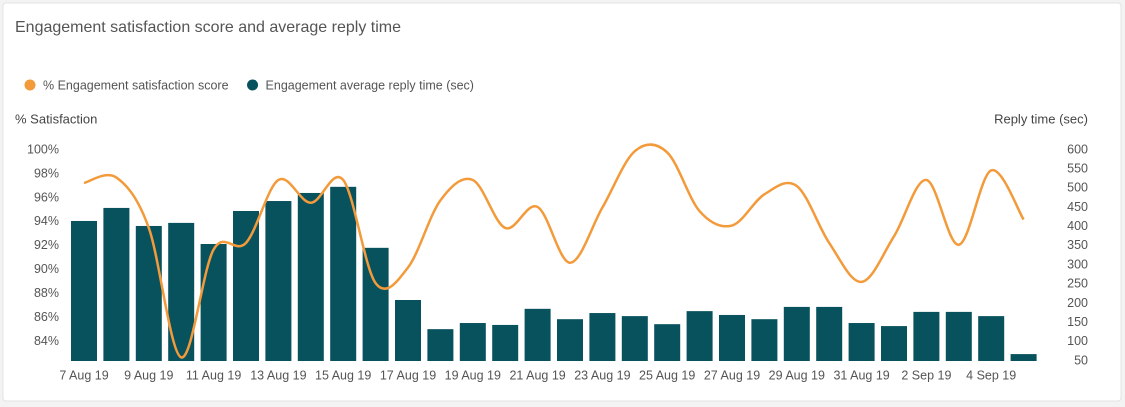  Describe the element at coordinates (797, 375) in the screenshot. I see `x-tick-label: 29 Aug 19` at that location.